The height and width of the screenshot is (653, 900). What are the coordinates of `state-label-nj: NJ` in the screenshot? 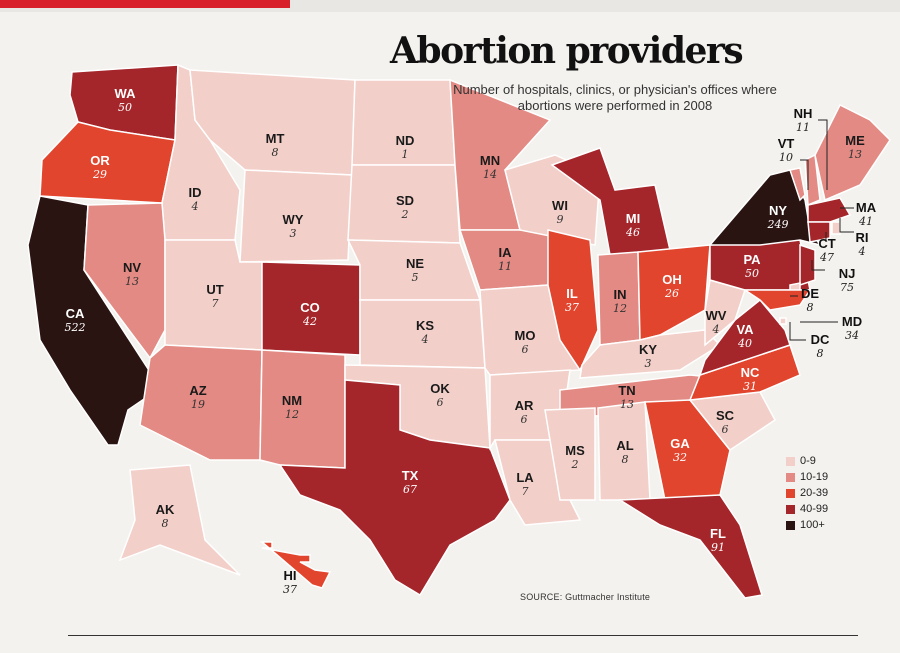 It's located at (847, 273).